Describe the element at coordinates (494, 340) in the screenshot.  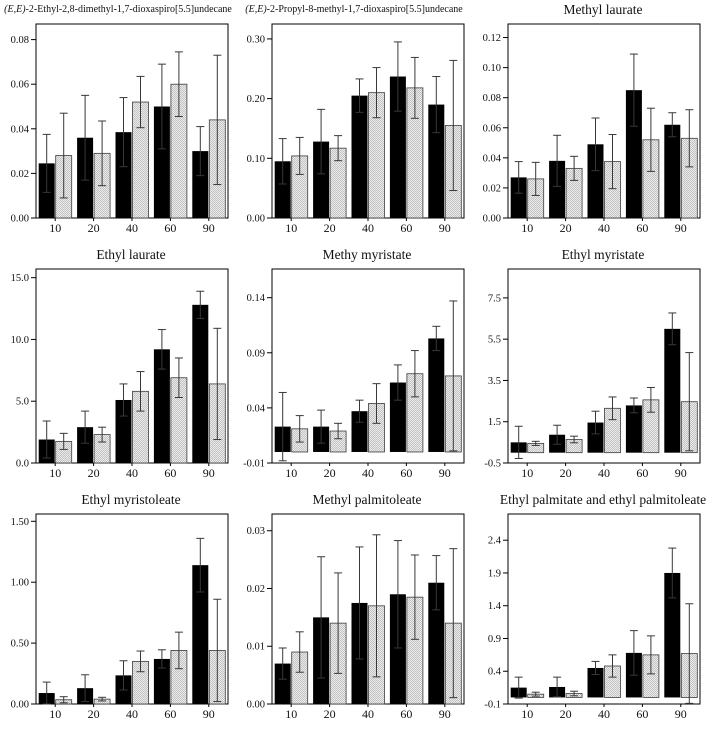
I see `y-tick-label: 5.5` at that location.